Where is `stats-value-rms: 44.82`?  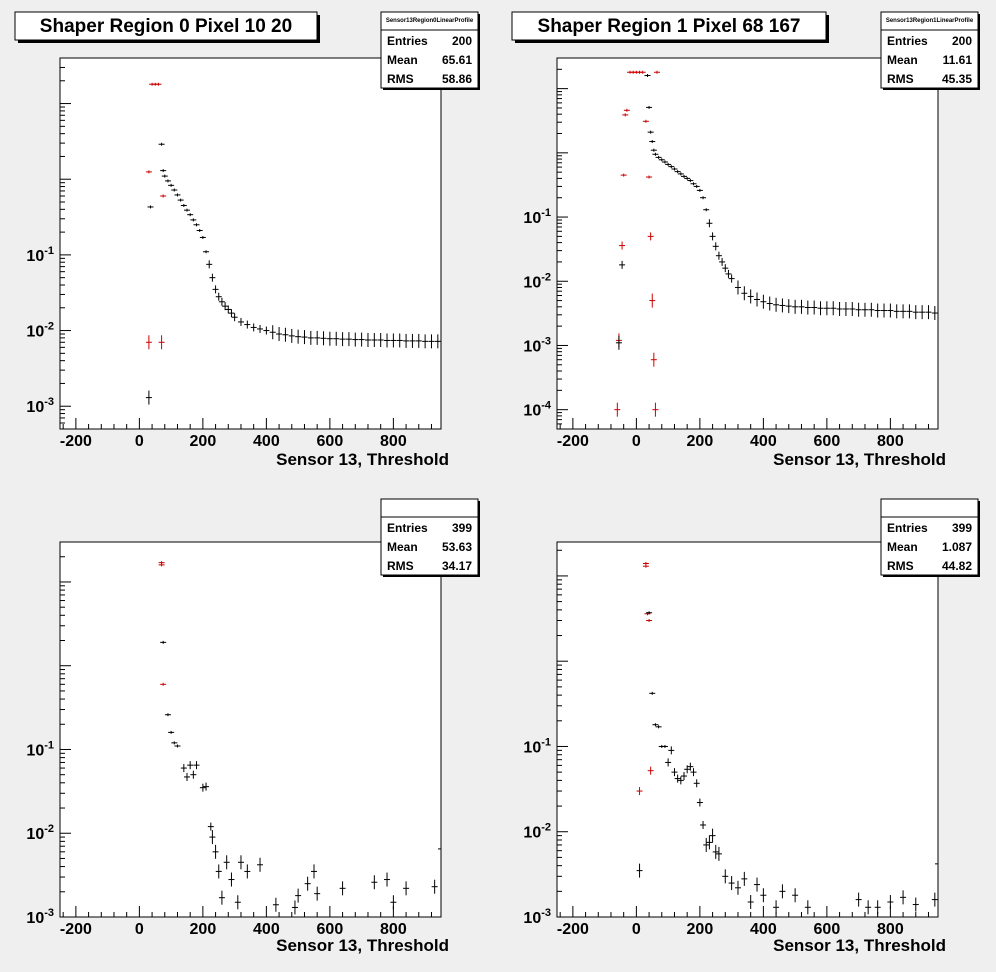 stats-value-rms: 44.82 is located at coordinates (957, 566).